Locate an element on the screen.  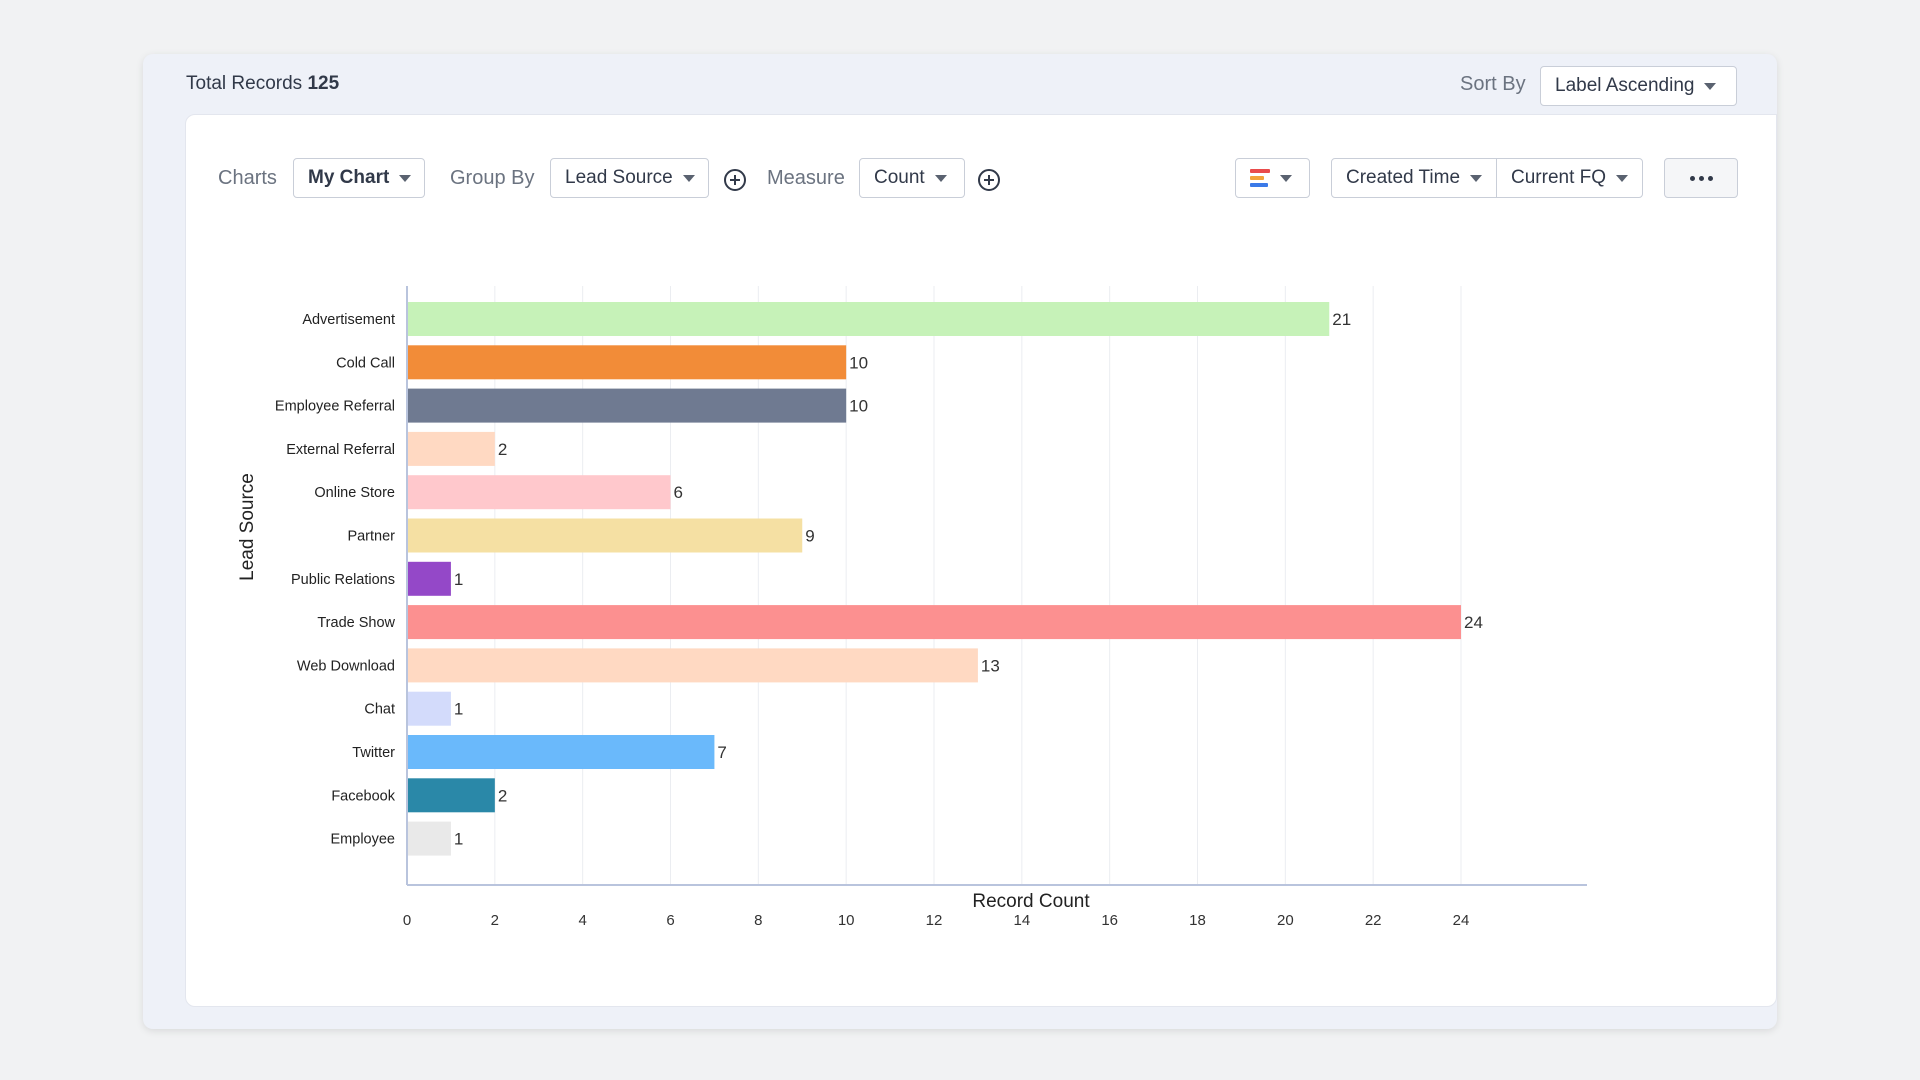
sort-by-value: Label Ascending is located at coordinates (1625, 85).